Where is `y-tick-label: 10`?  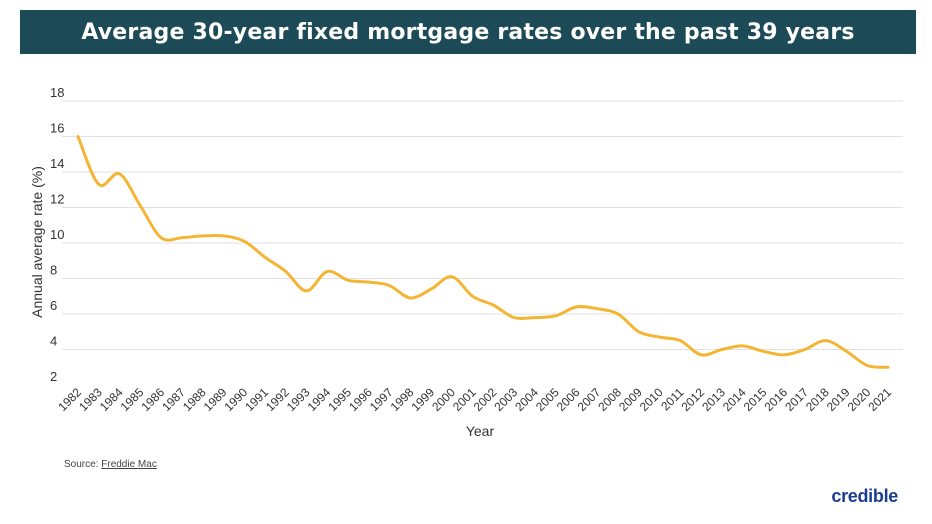
y-tick-label: 10 is located at coordinates (57, 234).